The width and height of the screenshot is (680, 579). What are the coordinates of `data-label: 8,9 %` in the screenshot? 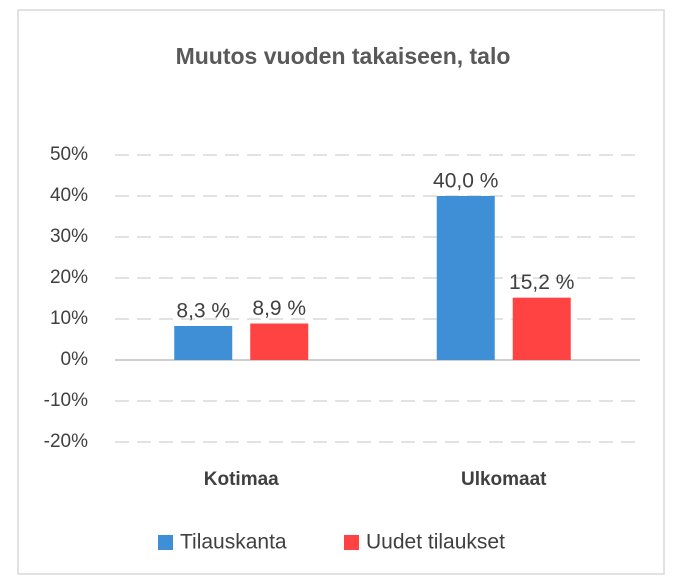 It's located at (279, 308).